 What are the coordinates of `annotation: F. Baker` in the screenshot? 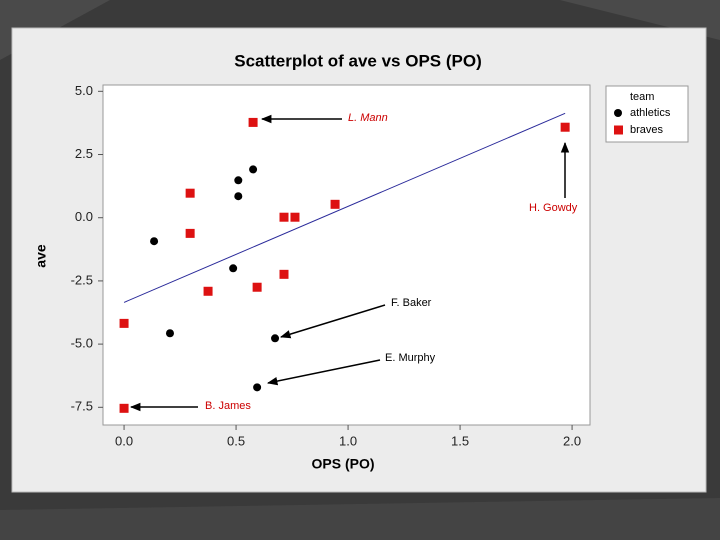 It's located at (411, 303).